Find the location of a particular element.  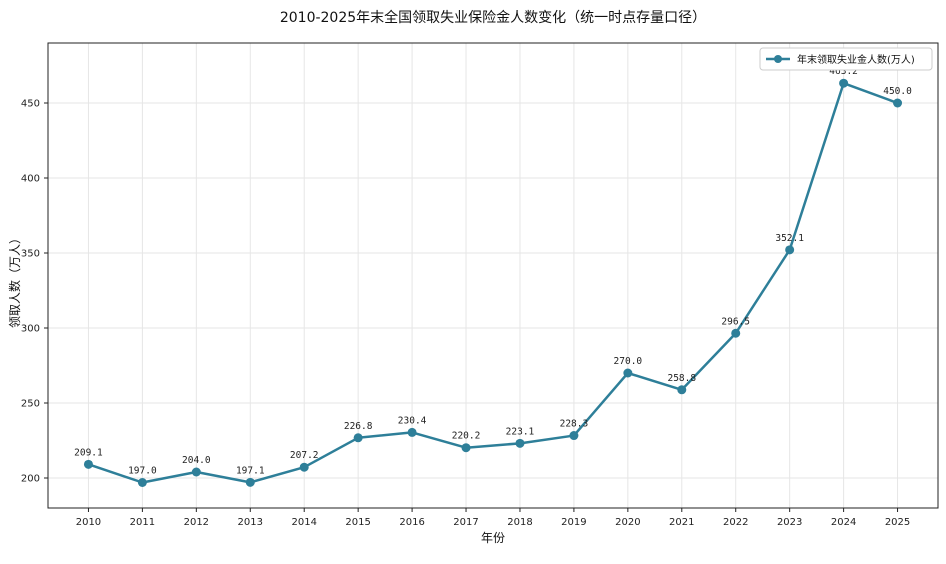

y-tick-label: 450 is located at coordinates (30, 104).